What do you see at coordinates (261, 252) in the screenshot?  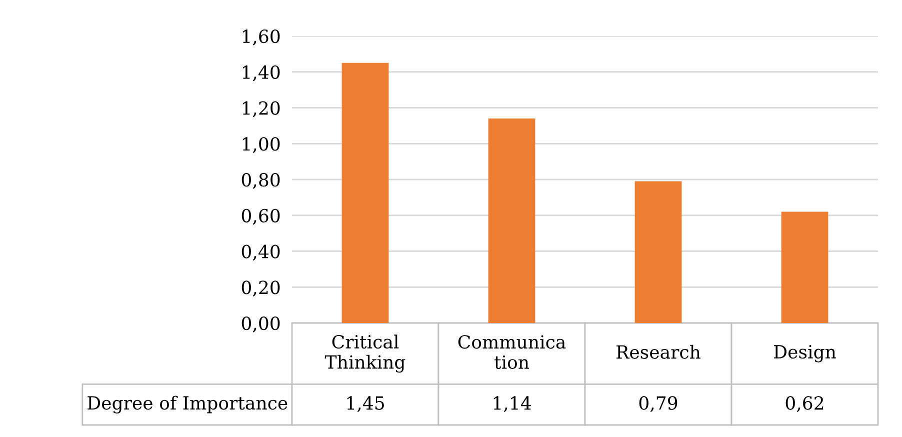 I see `y-tick-label: 0,40` at bounding box center [261, 252].